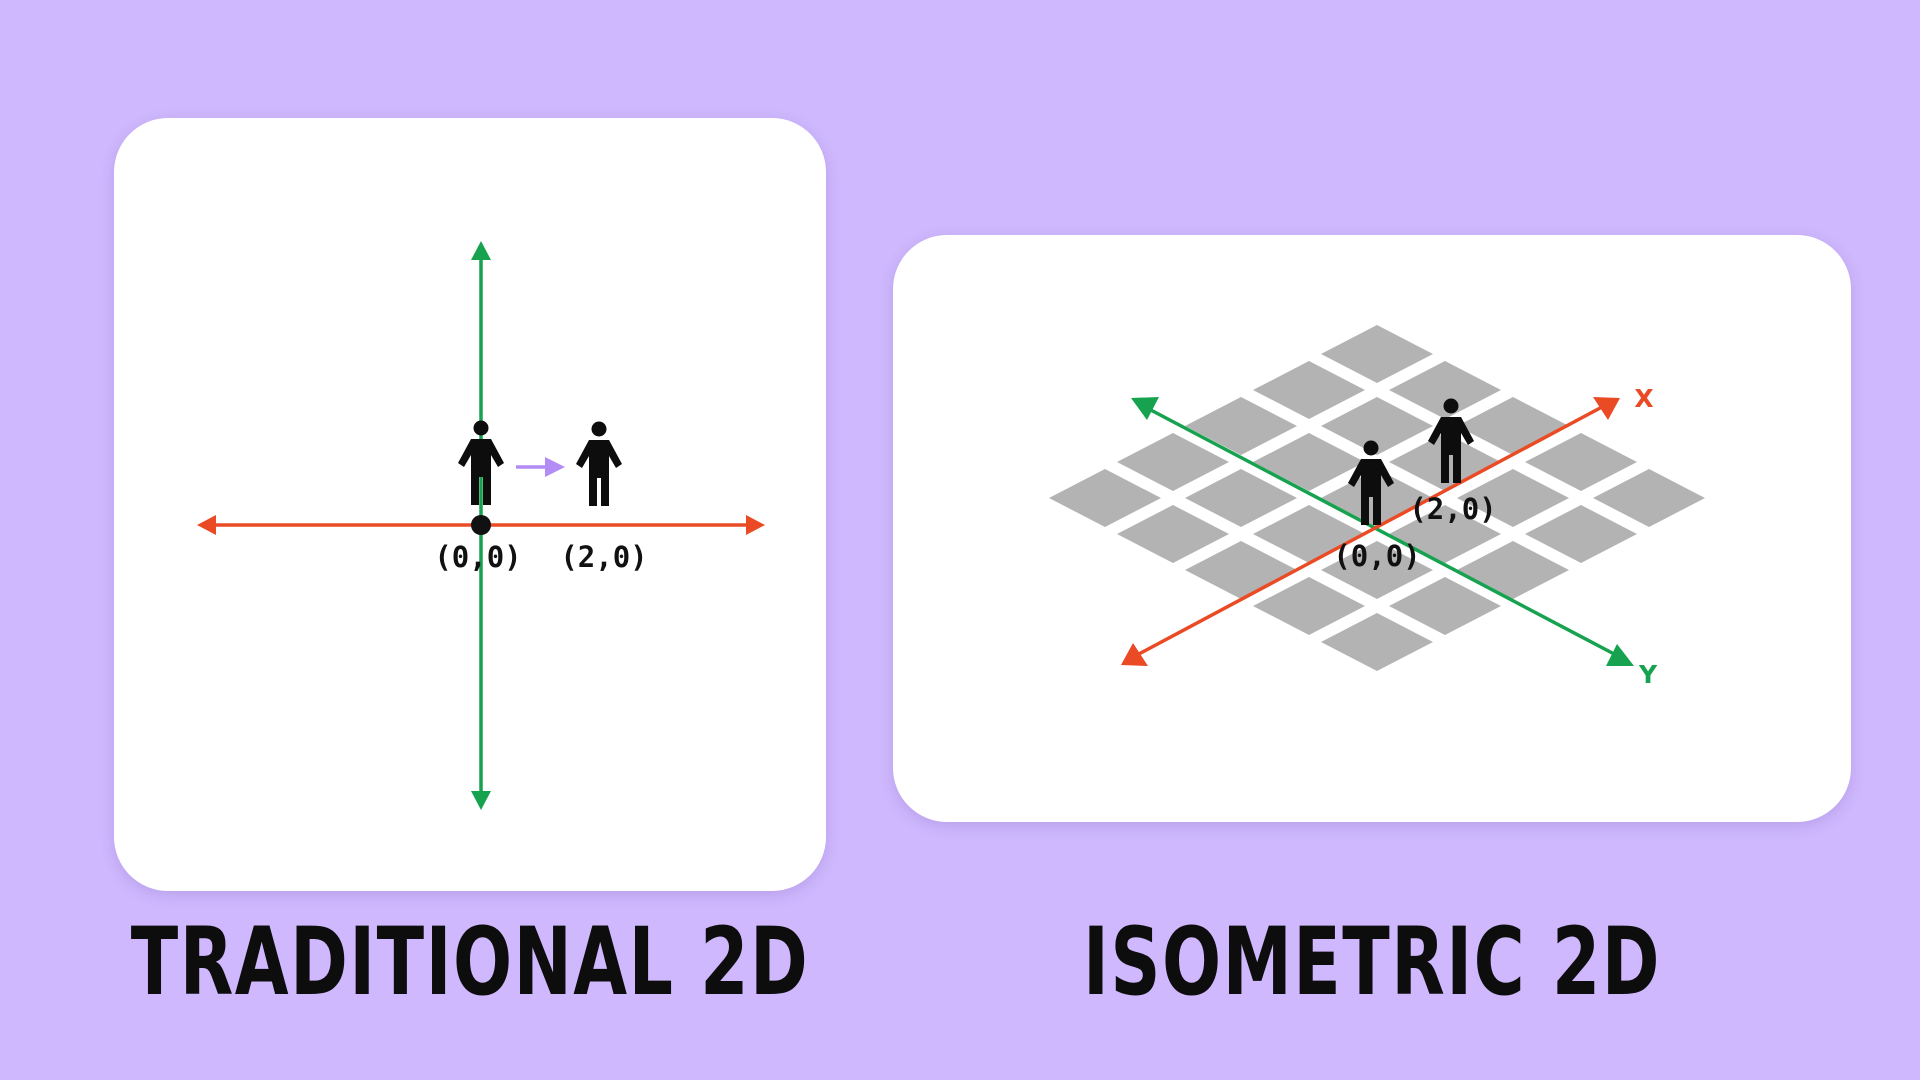 The image size is (1920, 1080). Describe the element at coordinates (1648, 674) in the screenshot. I see `y-axis-label: Y` at that location.